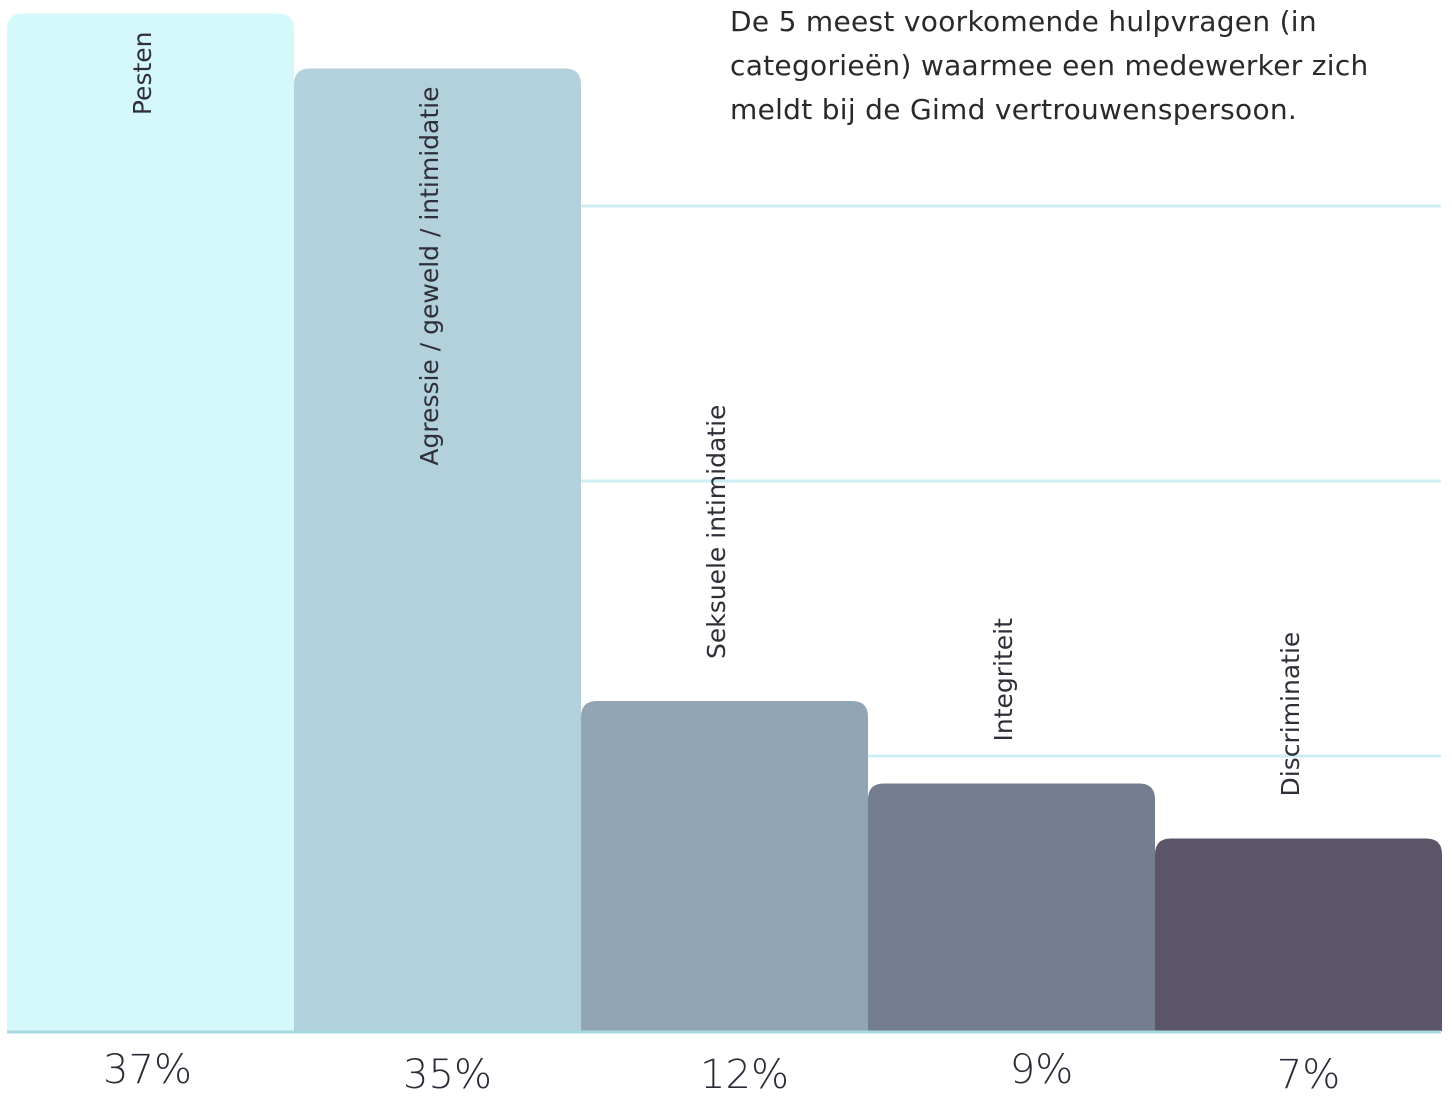  Describe the element at coordinates (1290, 714) in the screenshot. I see `bar-label-5: Discriminatie` at that location.